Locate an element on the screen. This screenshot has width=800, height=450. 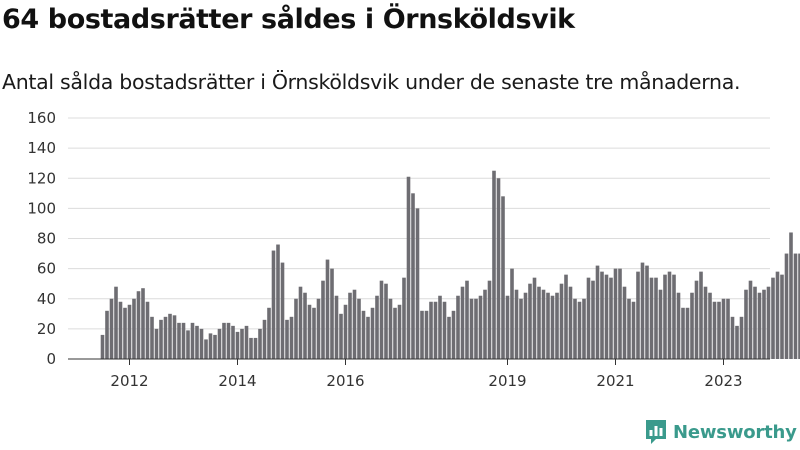
x-tick-label: 2021 is located at coordinates (615, 381).